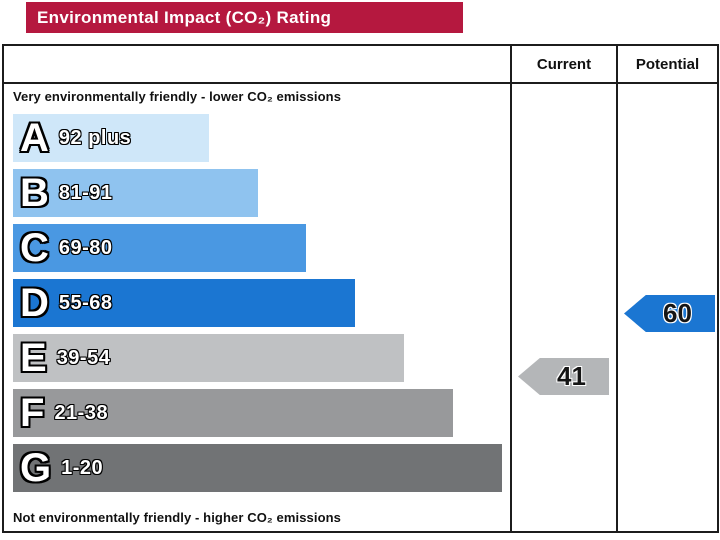  What do you see at coordinates (209, 358) in the screenshot?
I see `rating-band-e: E 39-54` at bounding box center [209, 358].